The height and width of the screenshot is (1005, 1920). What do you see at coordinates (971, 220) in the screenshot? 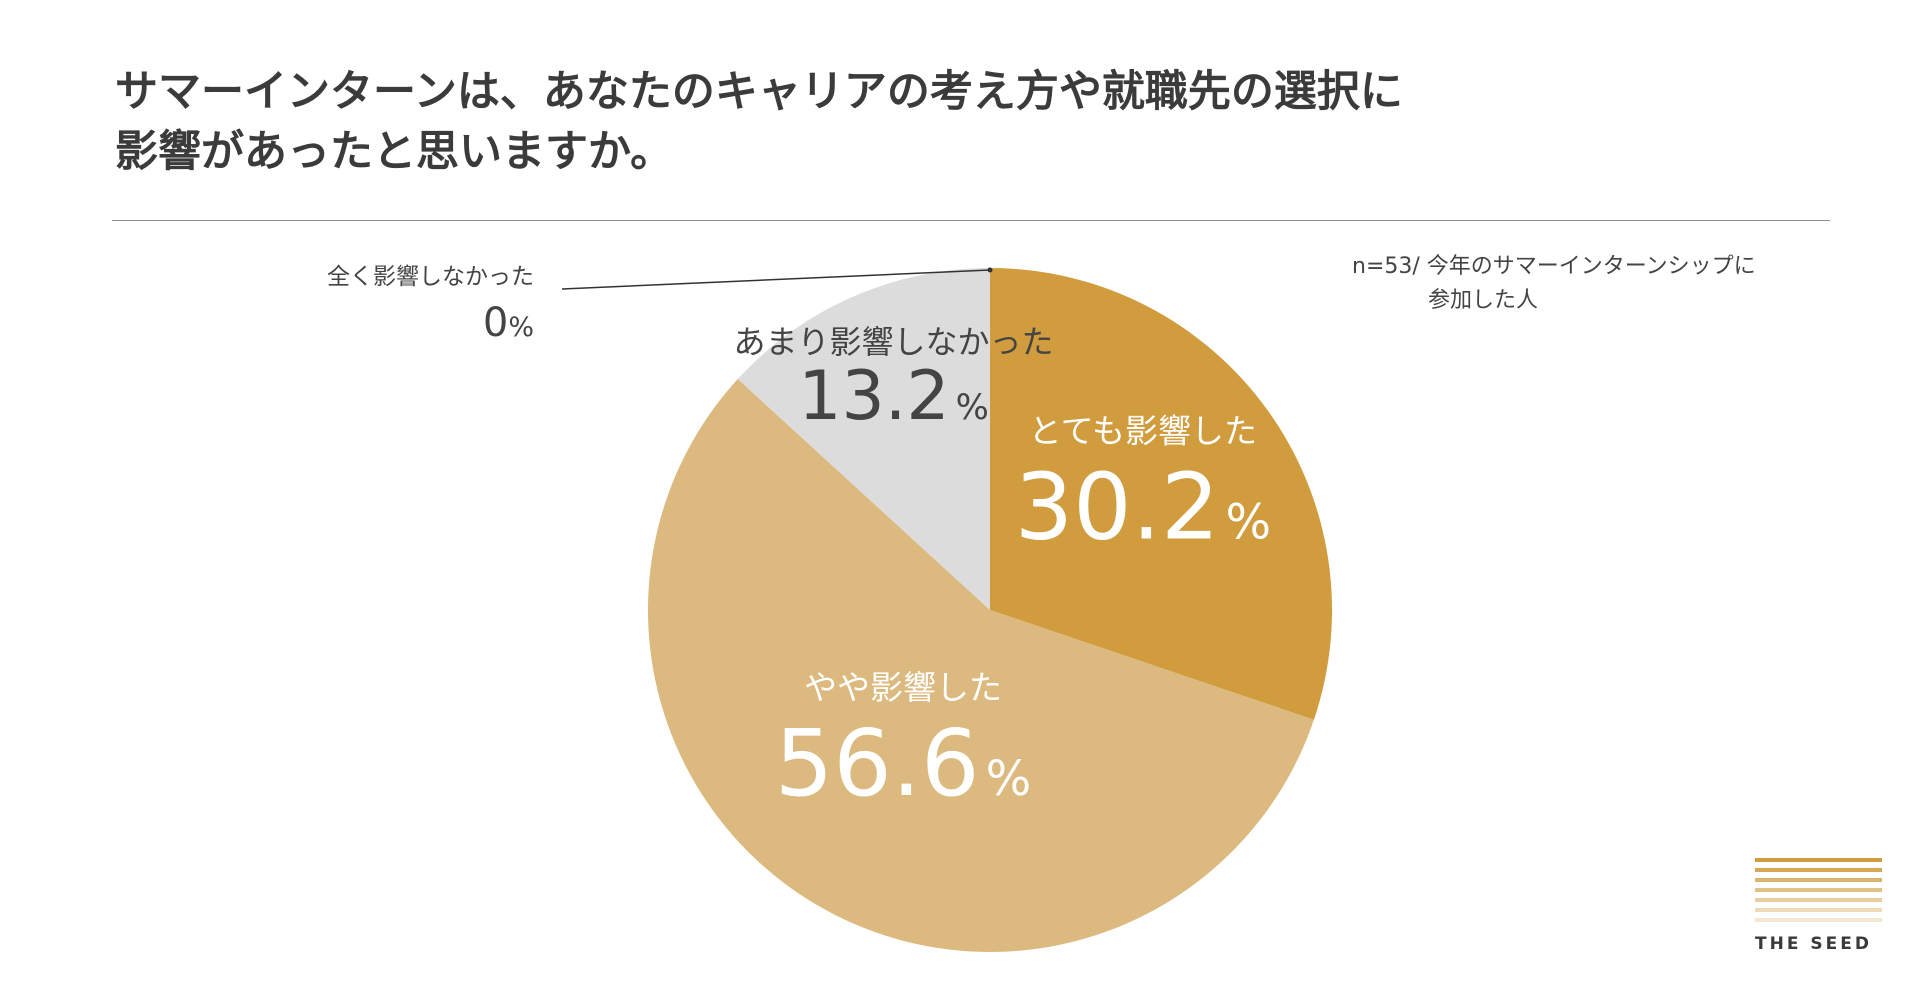
I see `title-divider` at bounding box center [971, 220].